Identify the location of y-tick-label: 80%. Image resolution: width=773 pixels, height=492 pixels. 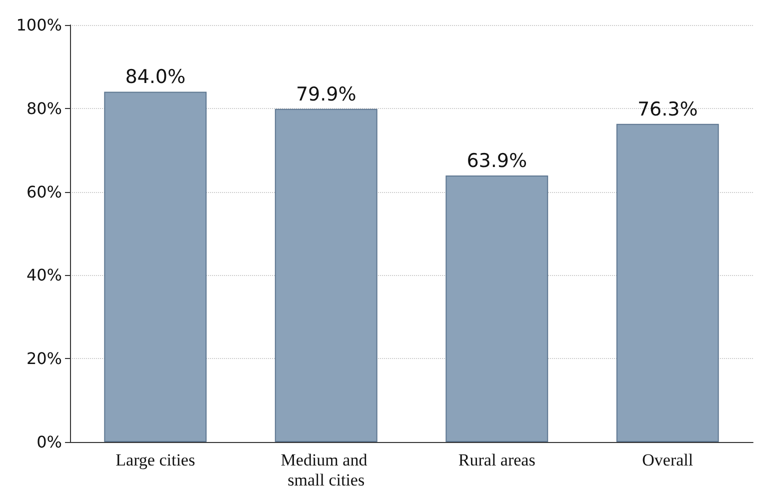
(44, 108).